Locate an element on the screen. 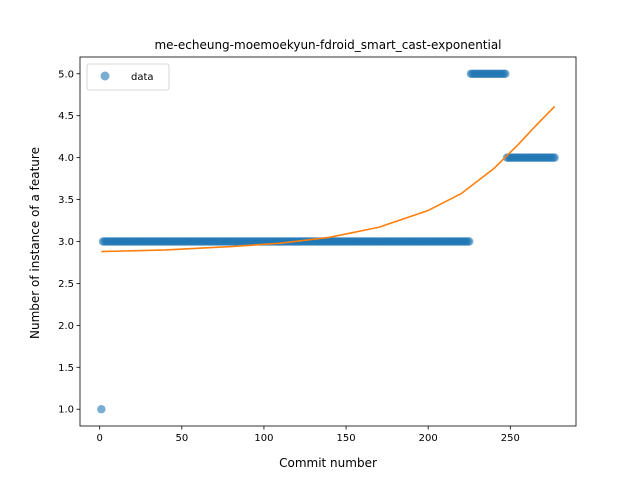 The height and width of the screenshot is (484, 640). y-tick-label: 2.0 is located at coordinates (66, 326).